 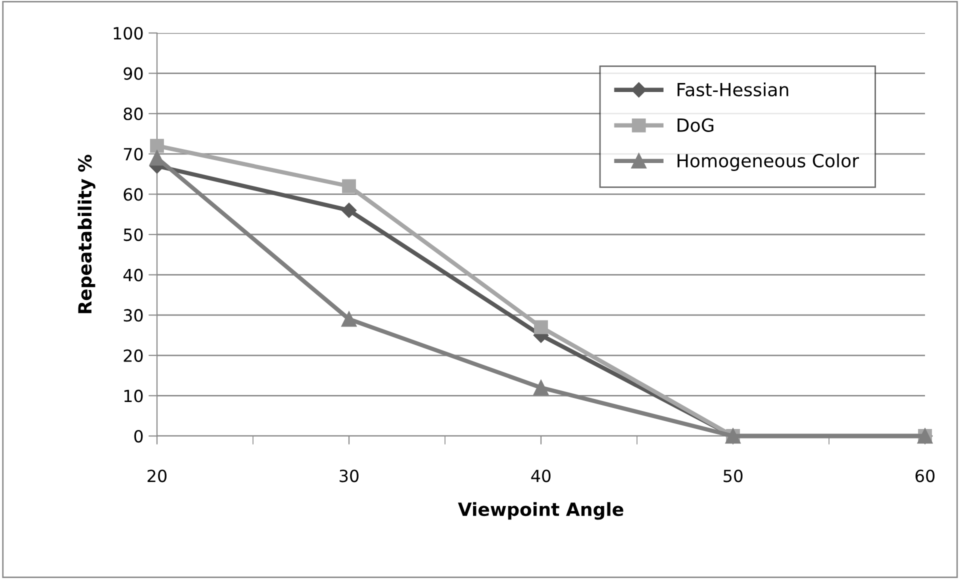 What do you see at coordinates (925, 476) in the screenshot?
I see `x-tick-label: 60` at bounding box center [925, 476].